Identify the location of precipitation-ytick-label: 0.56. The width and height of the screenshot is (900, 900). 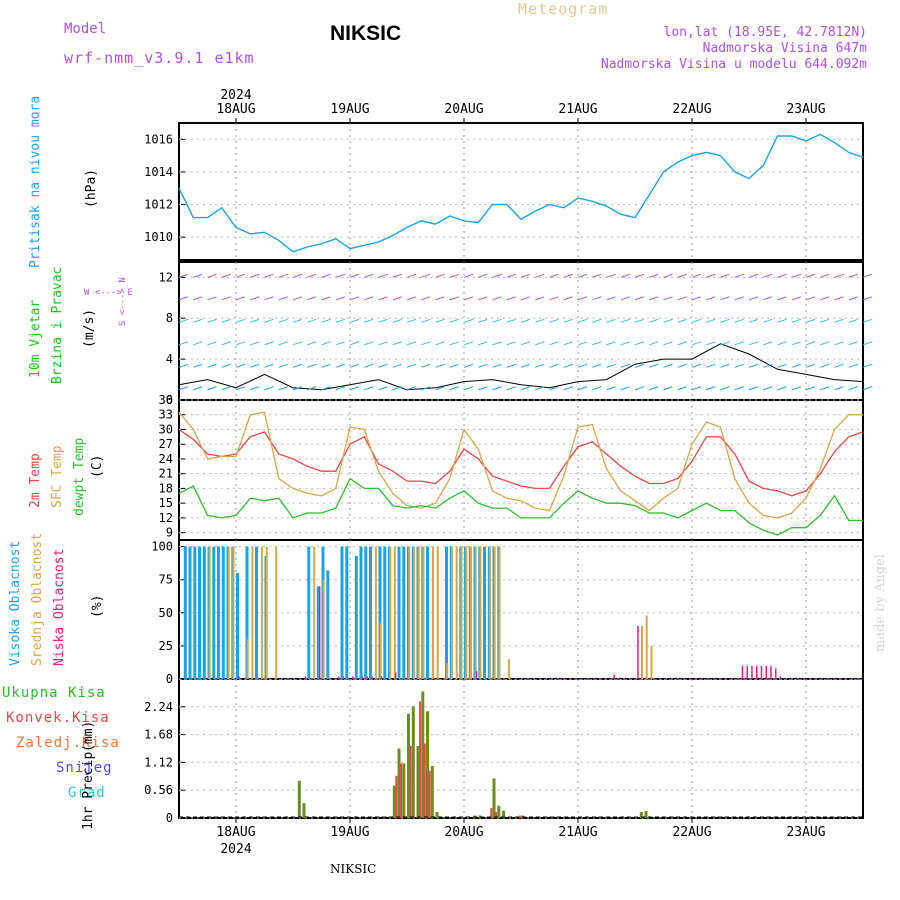
(158, 790).